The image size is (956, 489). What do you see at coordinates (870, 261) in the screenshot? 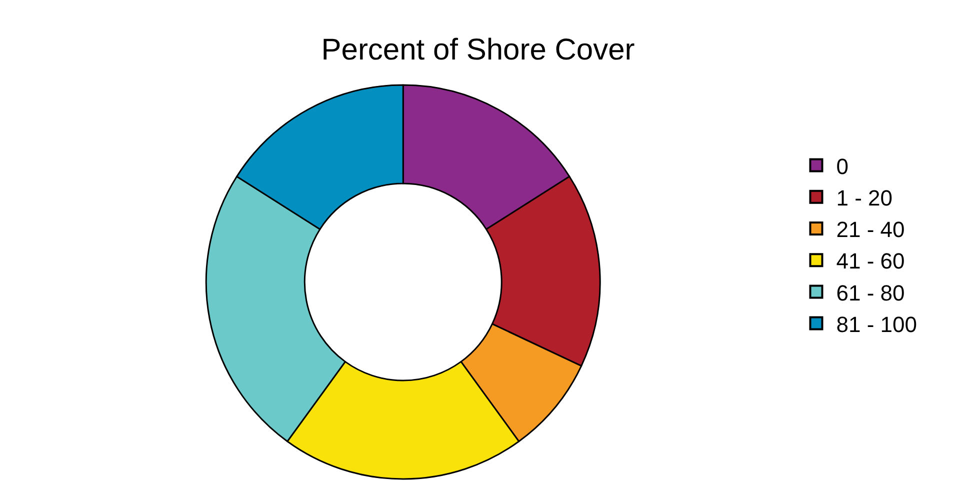
I see `legend-label: 41 - 60` at bounding box center [870, 261].